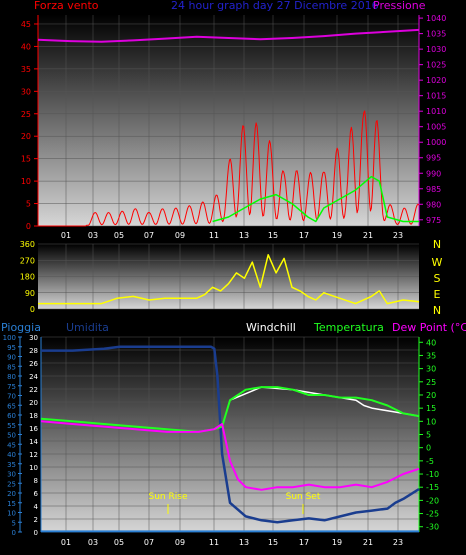 This screenshot has width=466, height=555. I want to click on temperature-time-tick-label: 13, so click(244, 542).